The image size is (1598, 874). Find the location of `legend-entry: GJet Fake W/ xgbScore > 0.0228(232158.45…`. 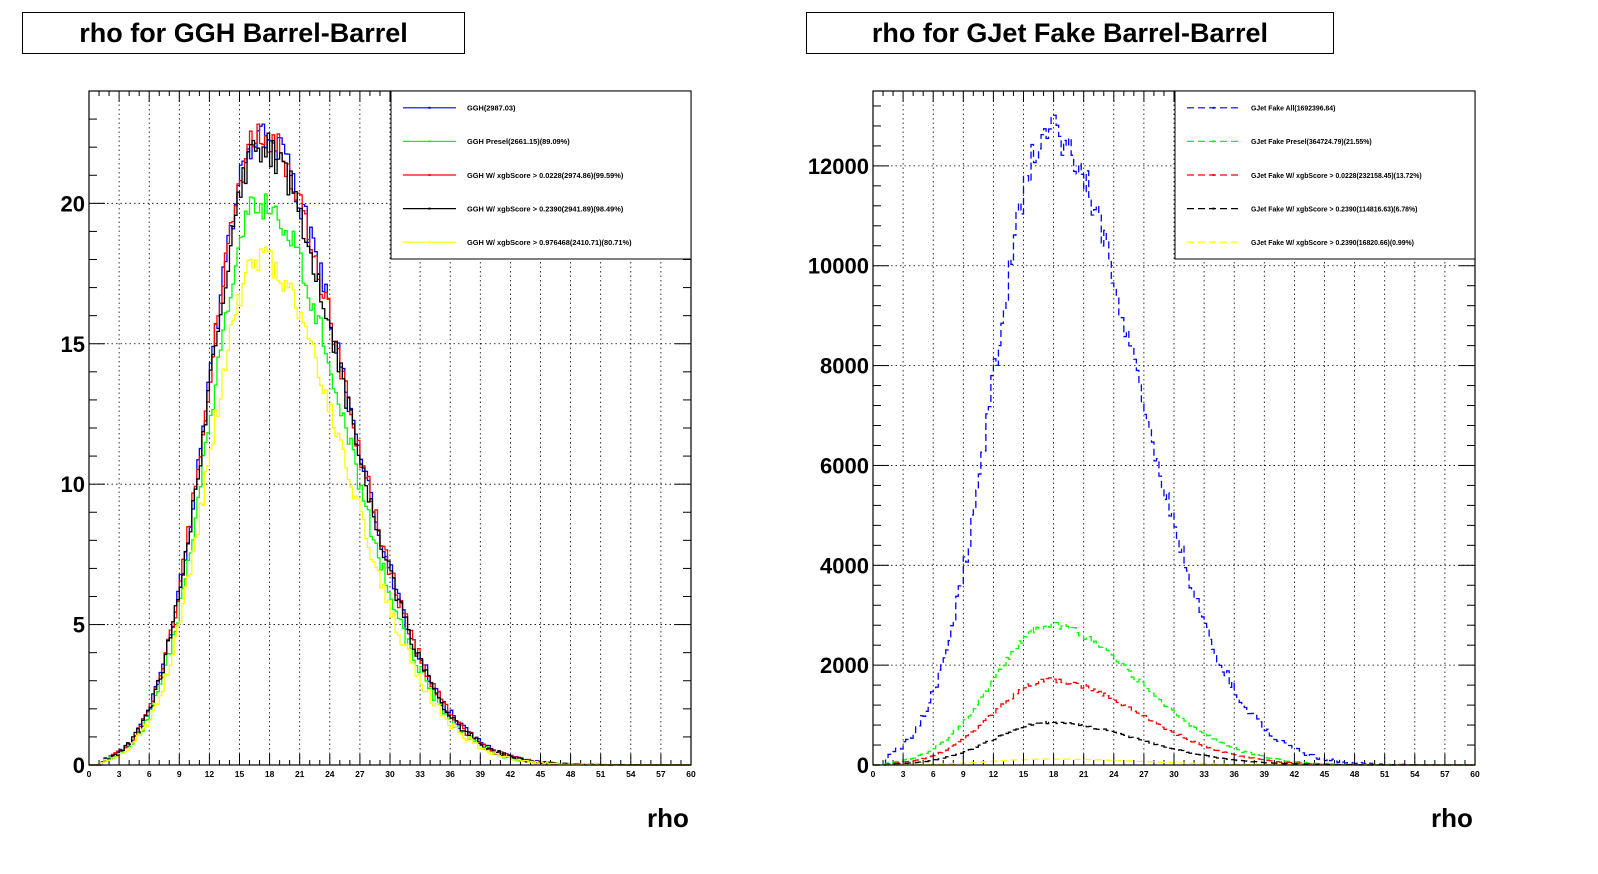

legend-entry: GJet Fake W/ xgbScore > 0.0228(232158.45… is located at coordinates (1336, 176).